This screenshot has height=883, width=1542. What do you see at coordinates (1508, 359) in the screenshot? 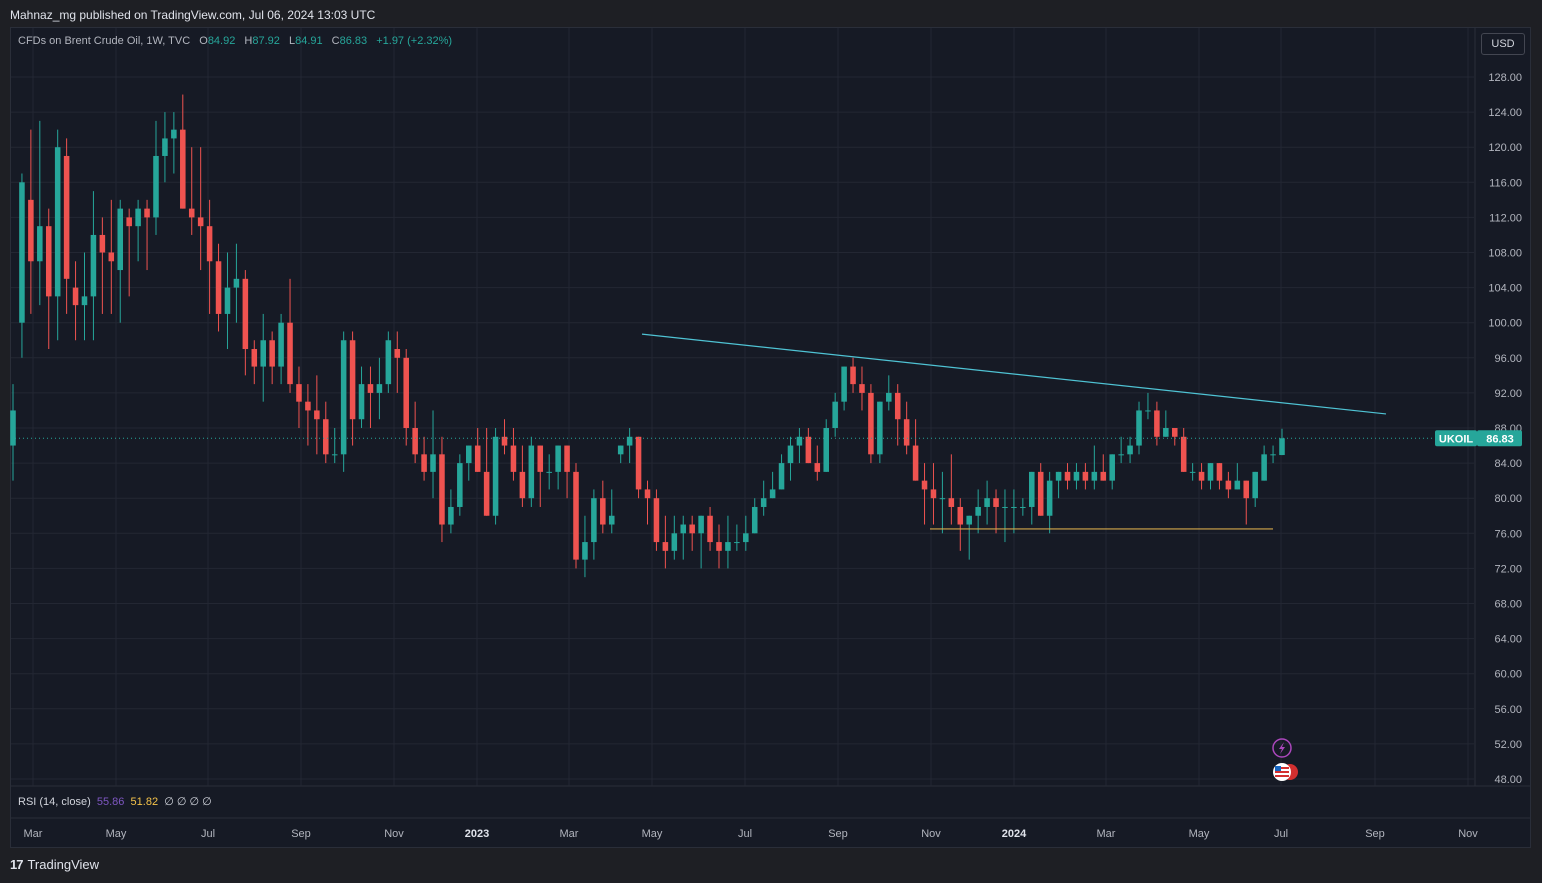
I see `y-tick-label: 96.00` at bounding box center [1508, 359].